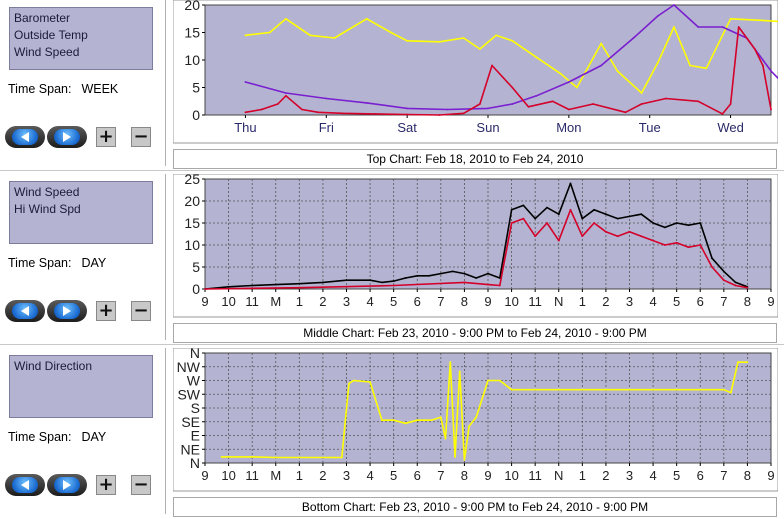 The image size is (784, 519). I want to click on x-tick-label: Fri, so click(326, 127).